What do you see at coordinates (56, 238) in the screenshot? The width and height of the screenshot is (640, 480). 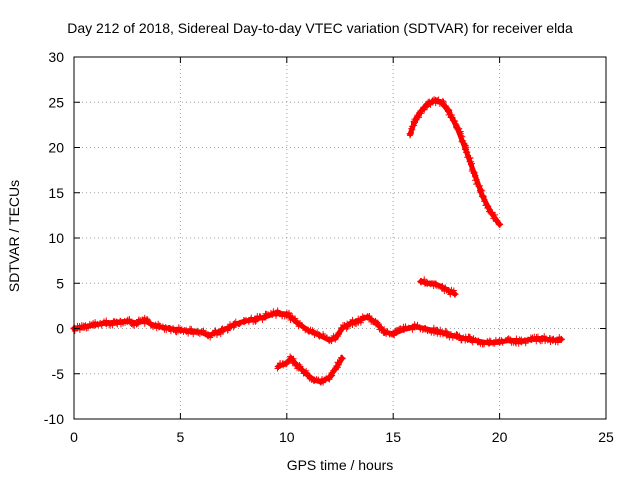 I see `y-tick-label: 10` at bounding box center [56, 238].